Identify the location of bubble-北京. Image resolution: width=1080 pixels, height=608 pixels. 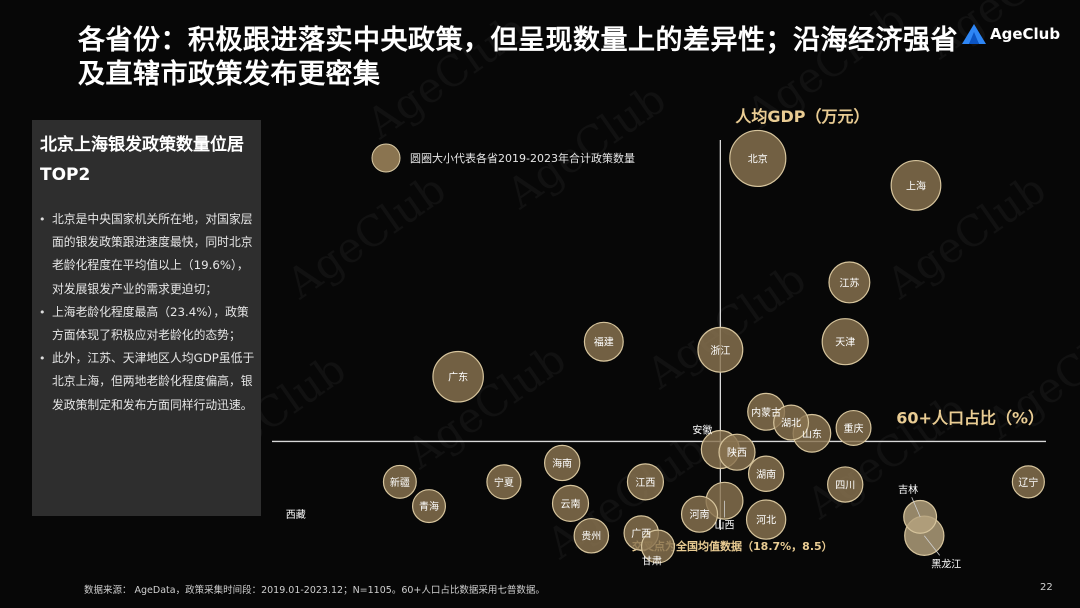
(758, 158).